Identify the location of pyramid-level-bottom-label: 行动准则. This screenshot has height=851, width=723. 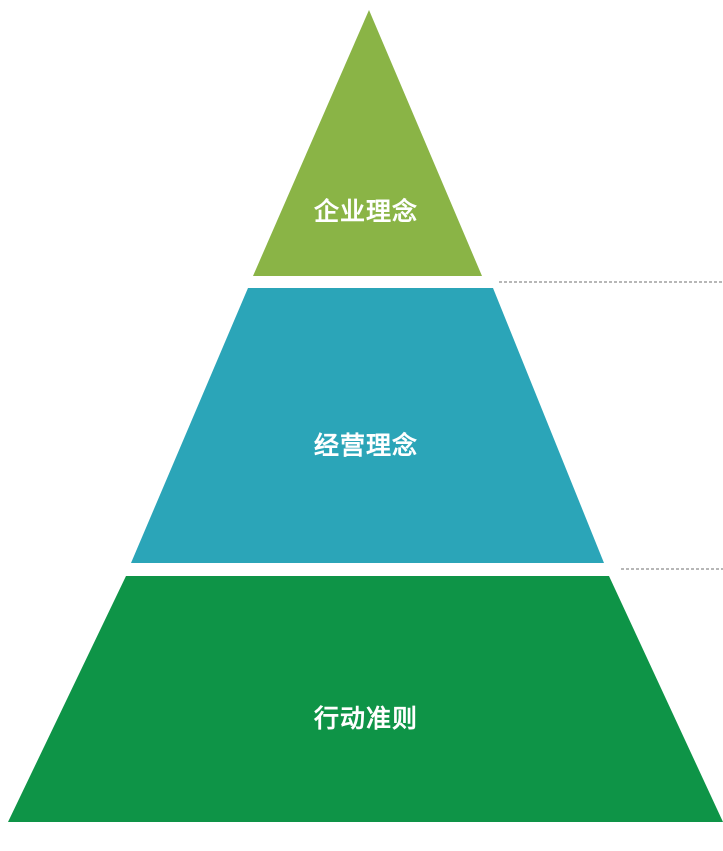
(365, 718).